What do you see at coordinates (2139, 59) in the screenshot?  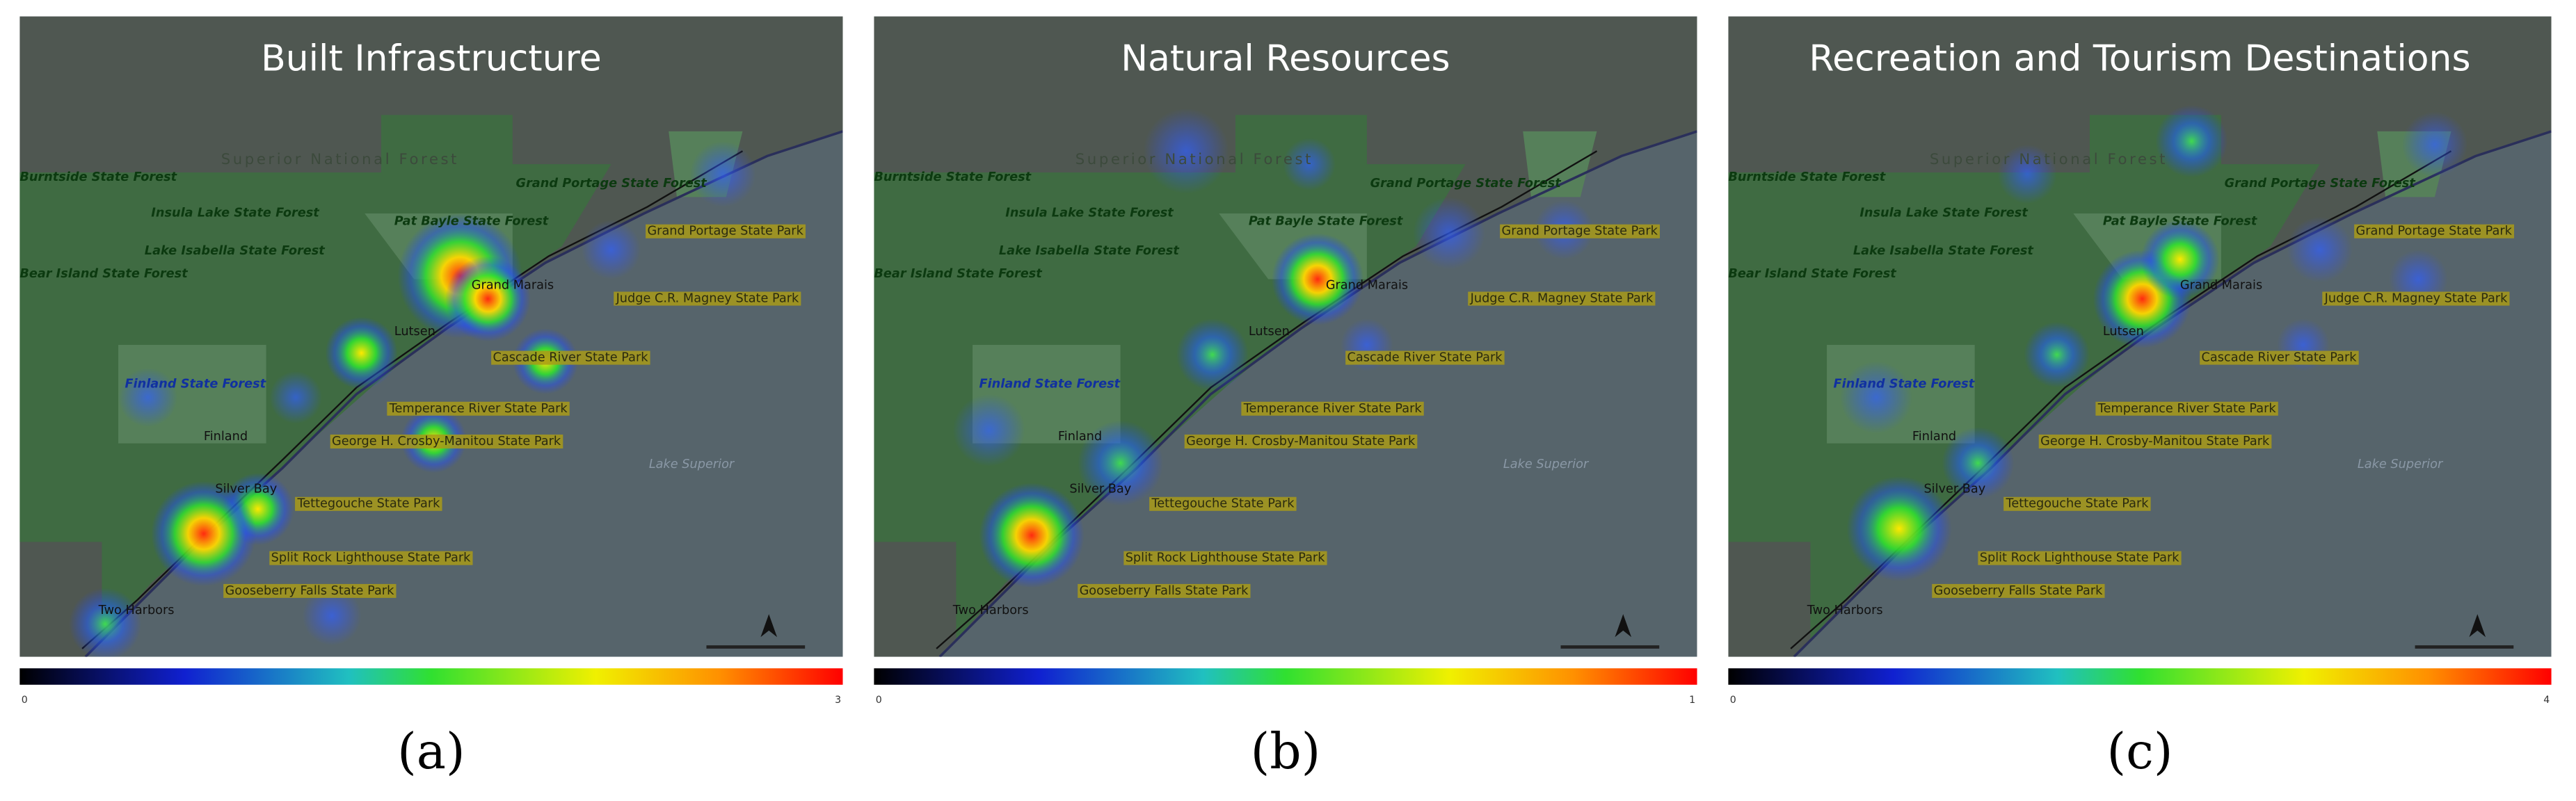 I see `panel-title: Recreation and Tourism Destinations` at bounding box center [2139, 59].